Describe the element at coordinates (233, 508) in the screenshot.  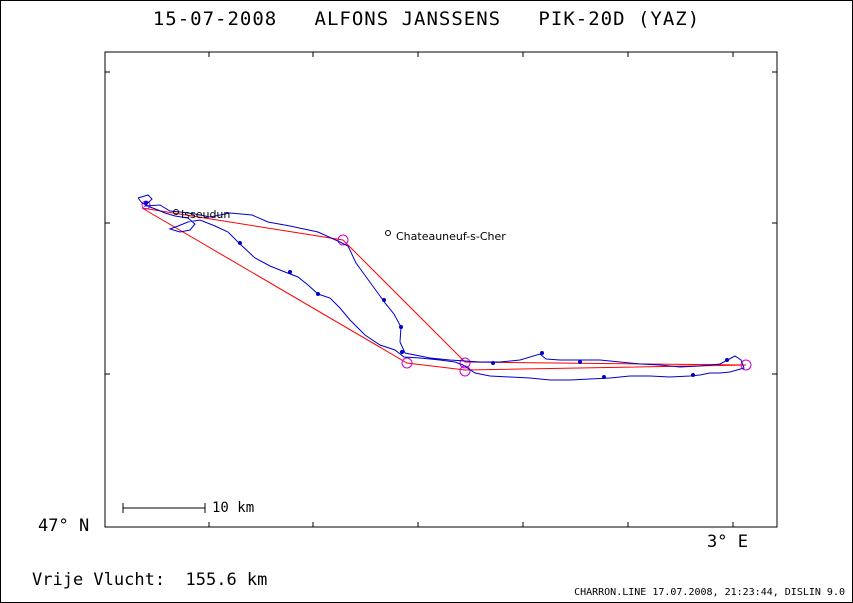
I see `scale-bar-label: 10 km` at that location.